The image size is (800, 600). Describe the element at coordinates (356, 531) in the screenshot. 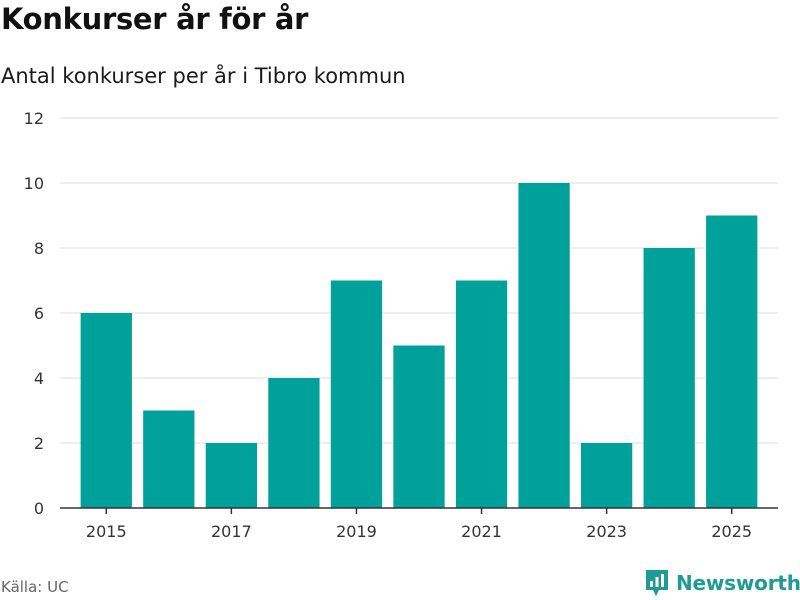

I see `x-tick-label: 2019` at that location.